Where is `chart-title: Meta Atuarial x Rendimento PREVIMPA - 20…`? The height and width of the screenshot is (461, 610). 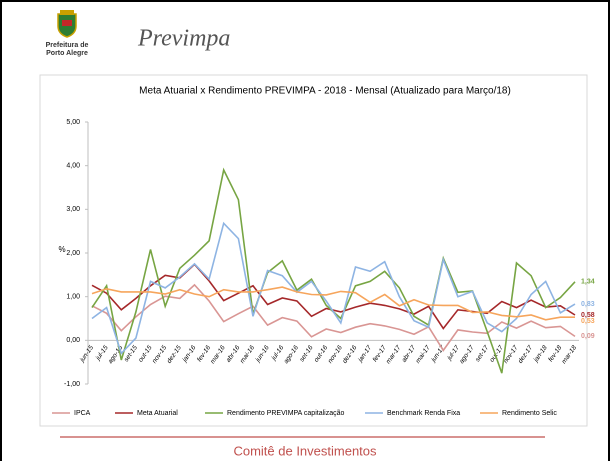
chart-title: Meta Atuarial x Rendimento PREVIMPA - 20… is located at coordinates (325, 91).